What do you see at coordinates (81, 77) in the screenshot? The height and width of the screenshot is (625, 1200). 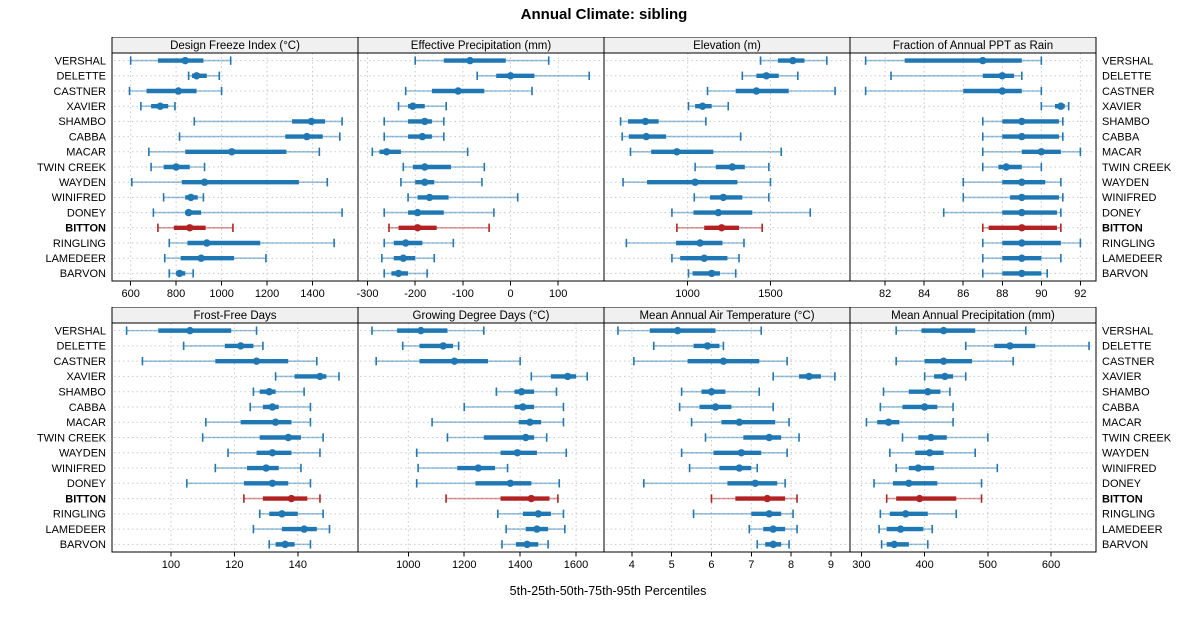 I see `station-label-left: DELETTE` at bounding box center [81, 77].